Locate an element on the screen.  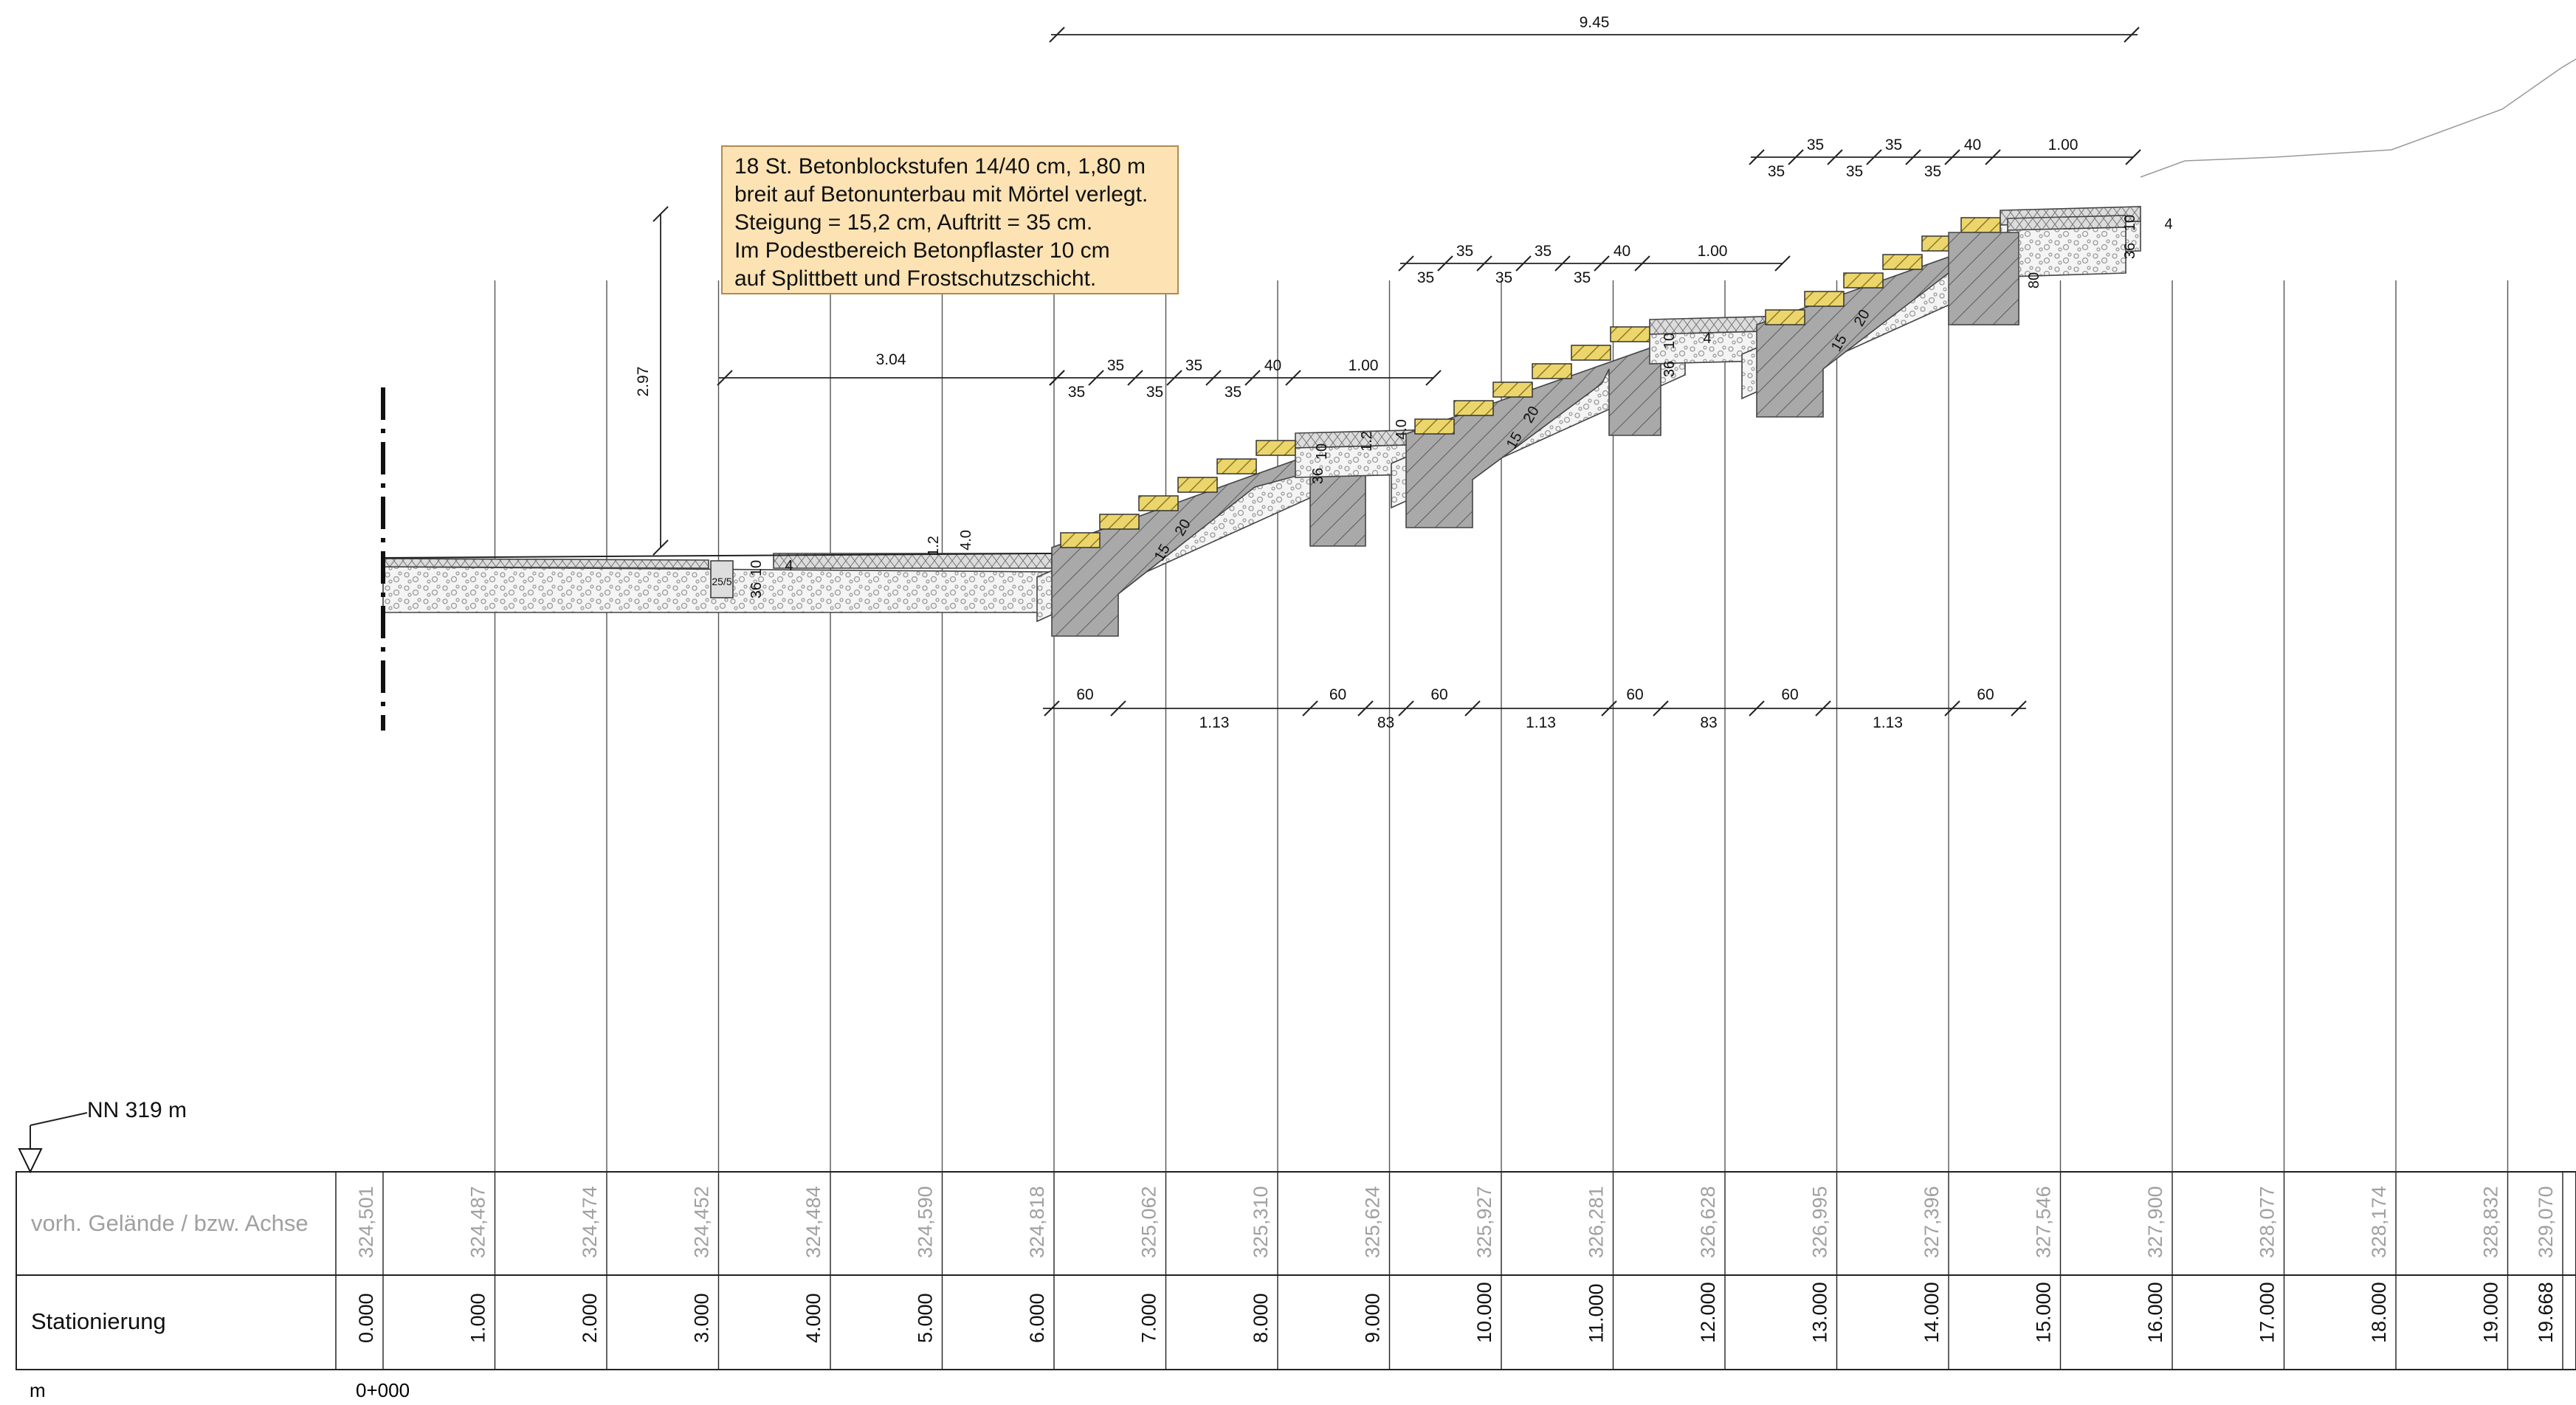
station-value: 0.000 is located at coordinates (366, 1318).